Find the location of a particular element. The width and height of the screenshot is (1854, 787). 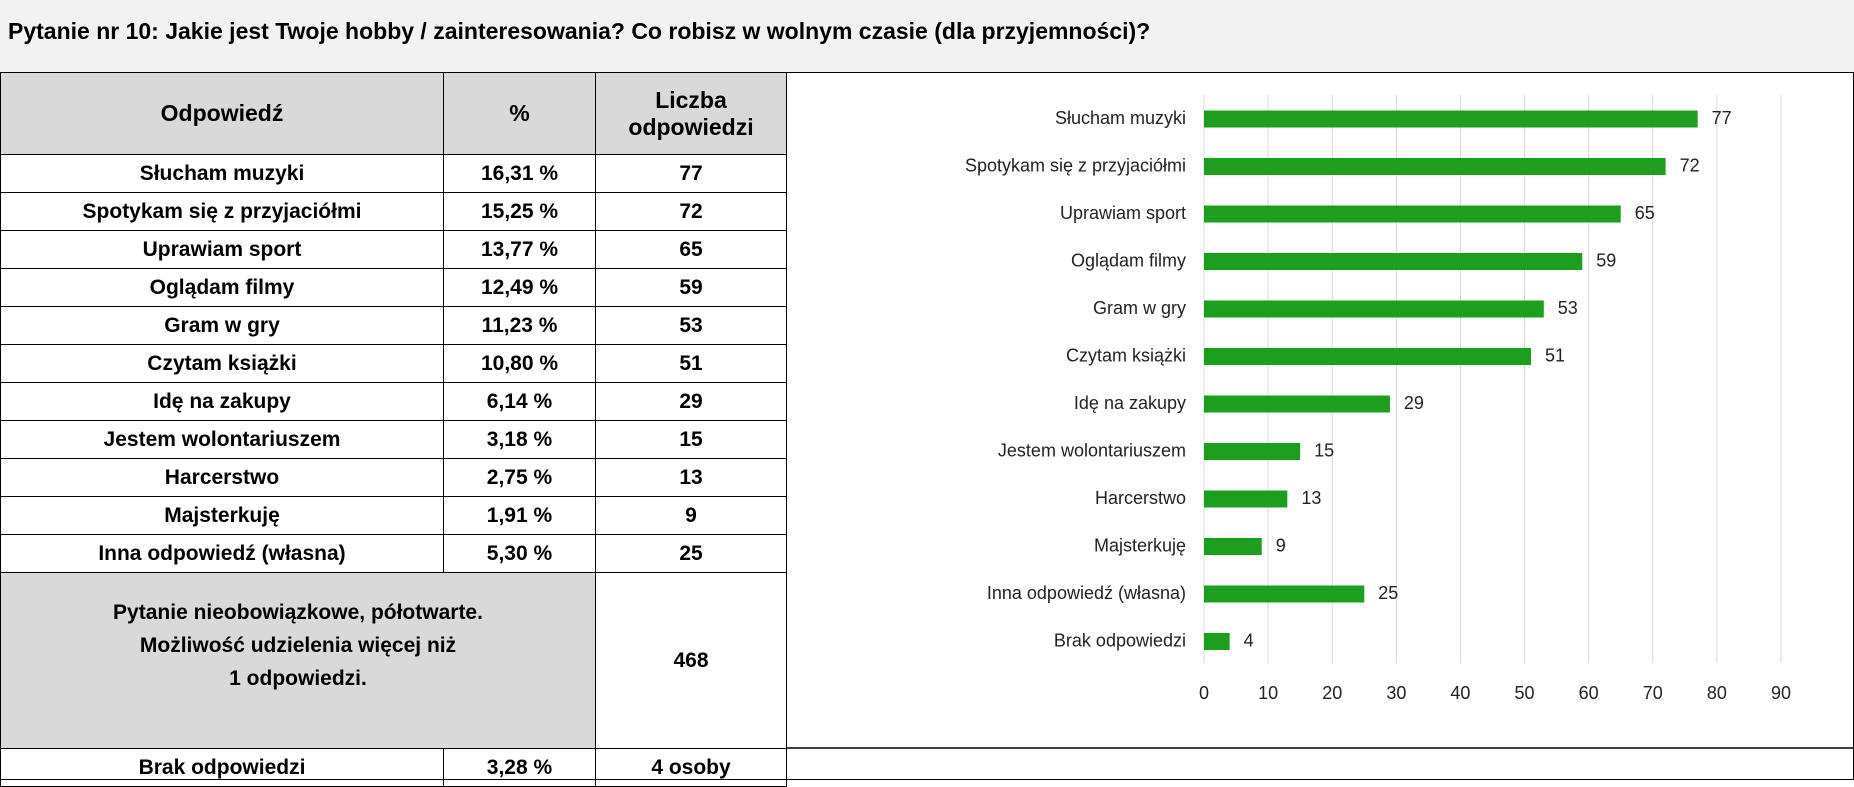

x-tick-label: 60 is located at coordinates (1589, 693).